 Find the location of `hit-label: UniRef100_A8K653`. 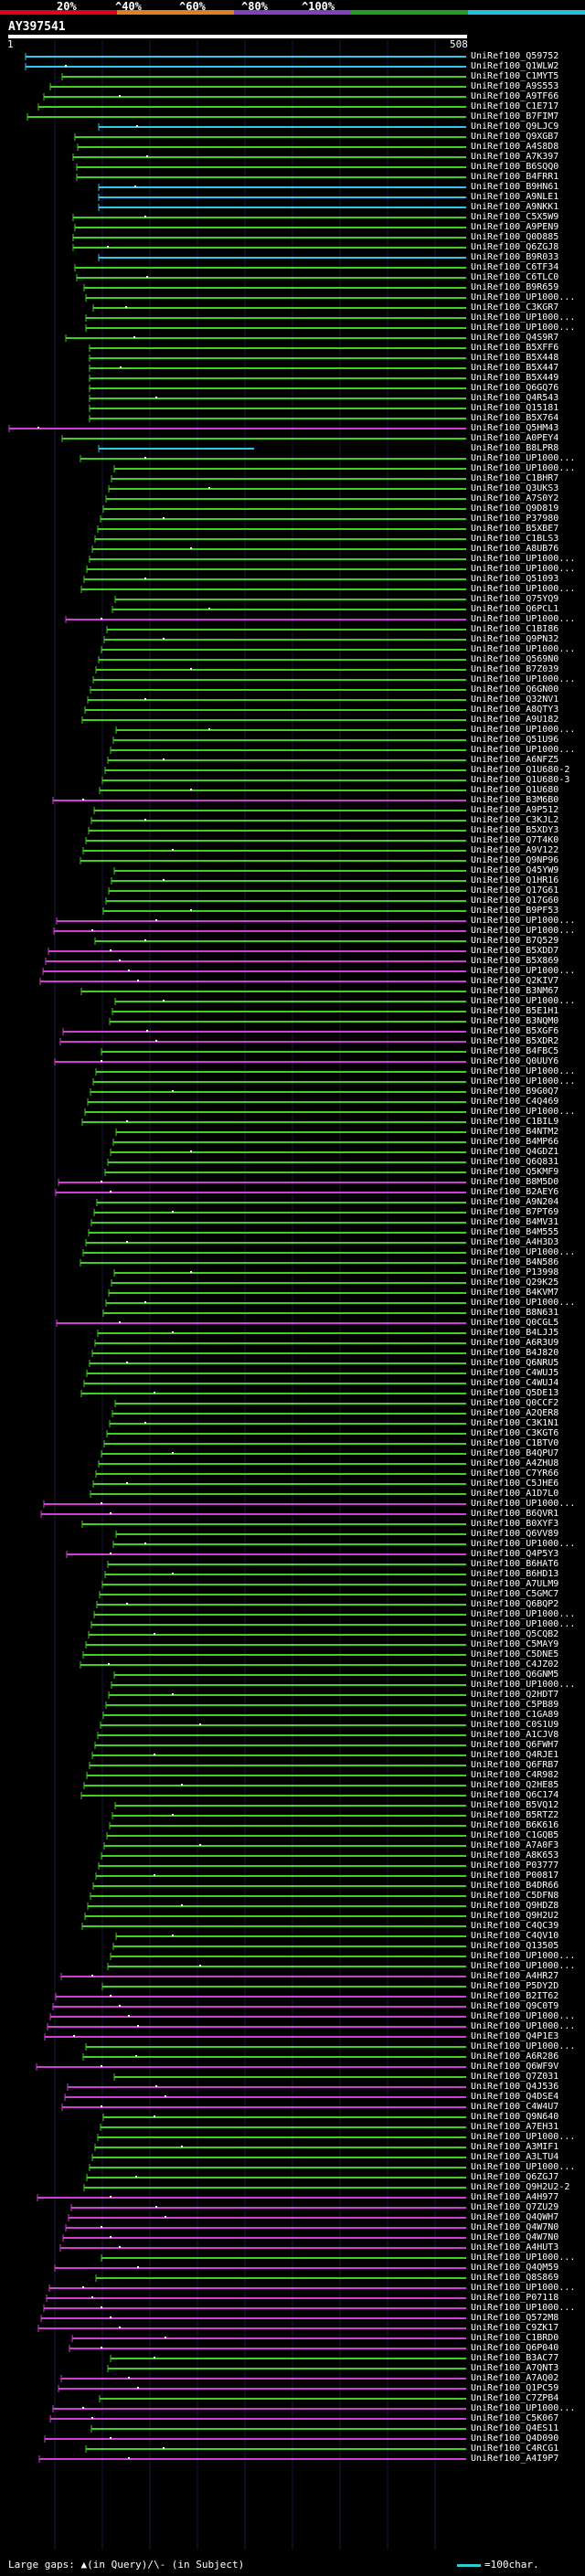

hit-label: UniRef100_A8K653 is located at coordinates (515, 1855).